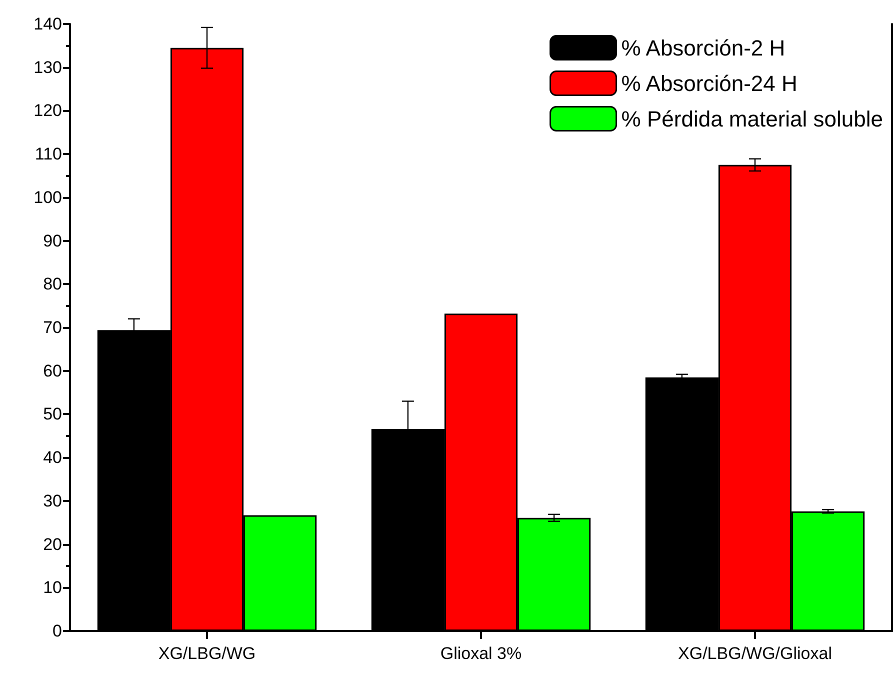  I want to click on y-tick-label: 130, so click(48, 67).